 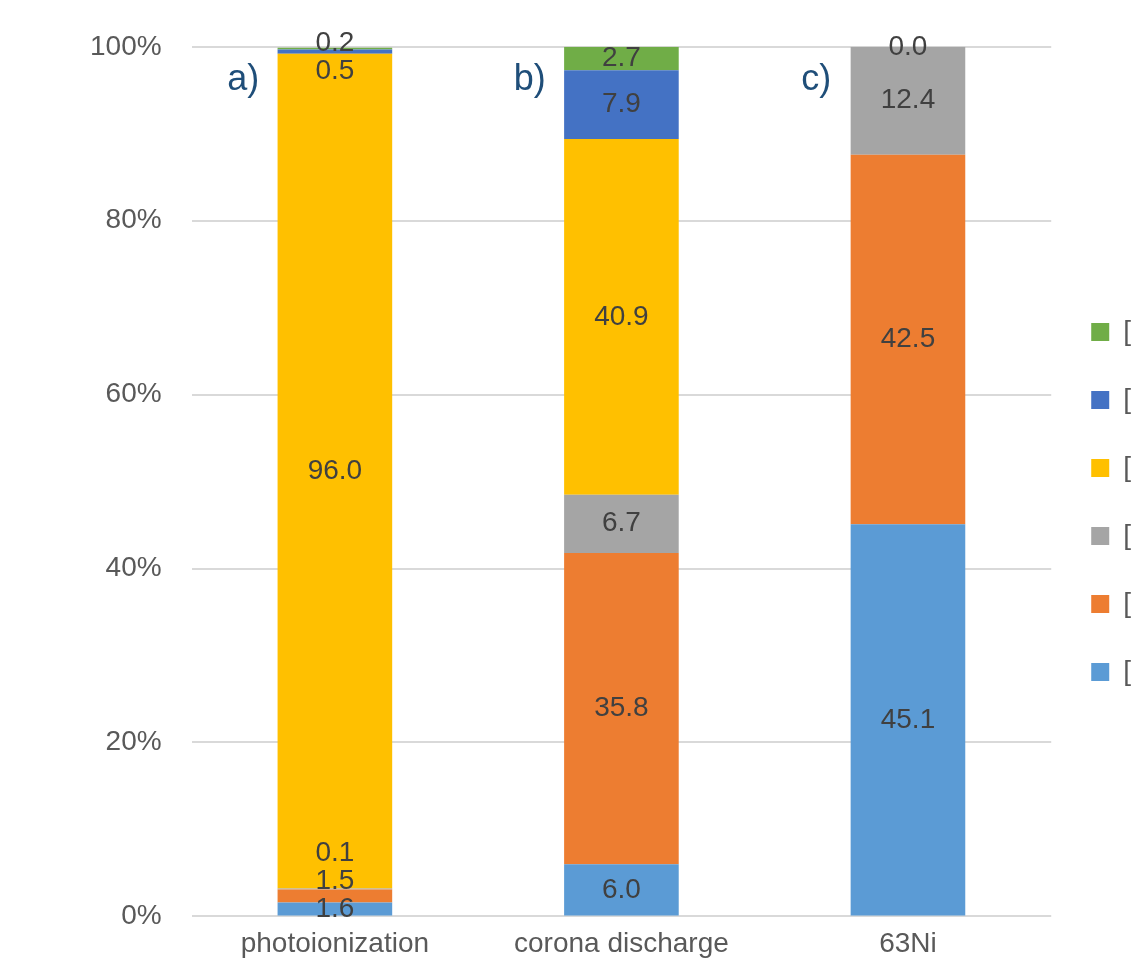 What do you see at coordinates (141, 915) in the screenshot?
I see `y-tick-label: 0%` at bounding box center [141, 915].